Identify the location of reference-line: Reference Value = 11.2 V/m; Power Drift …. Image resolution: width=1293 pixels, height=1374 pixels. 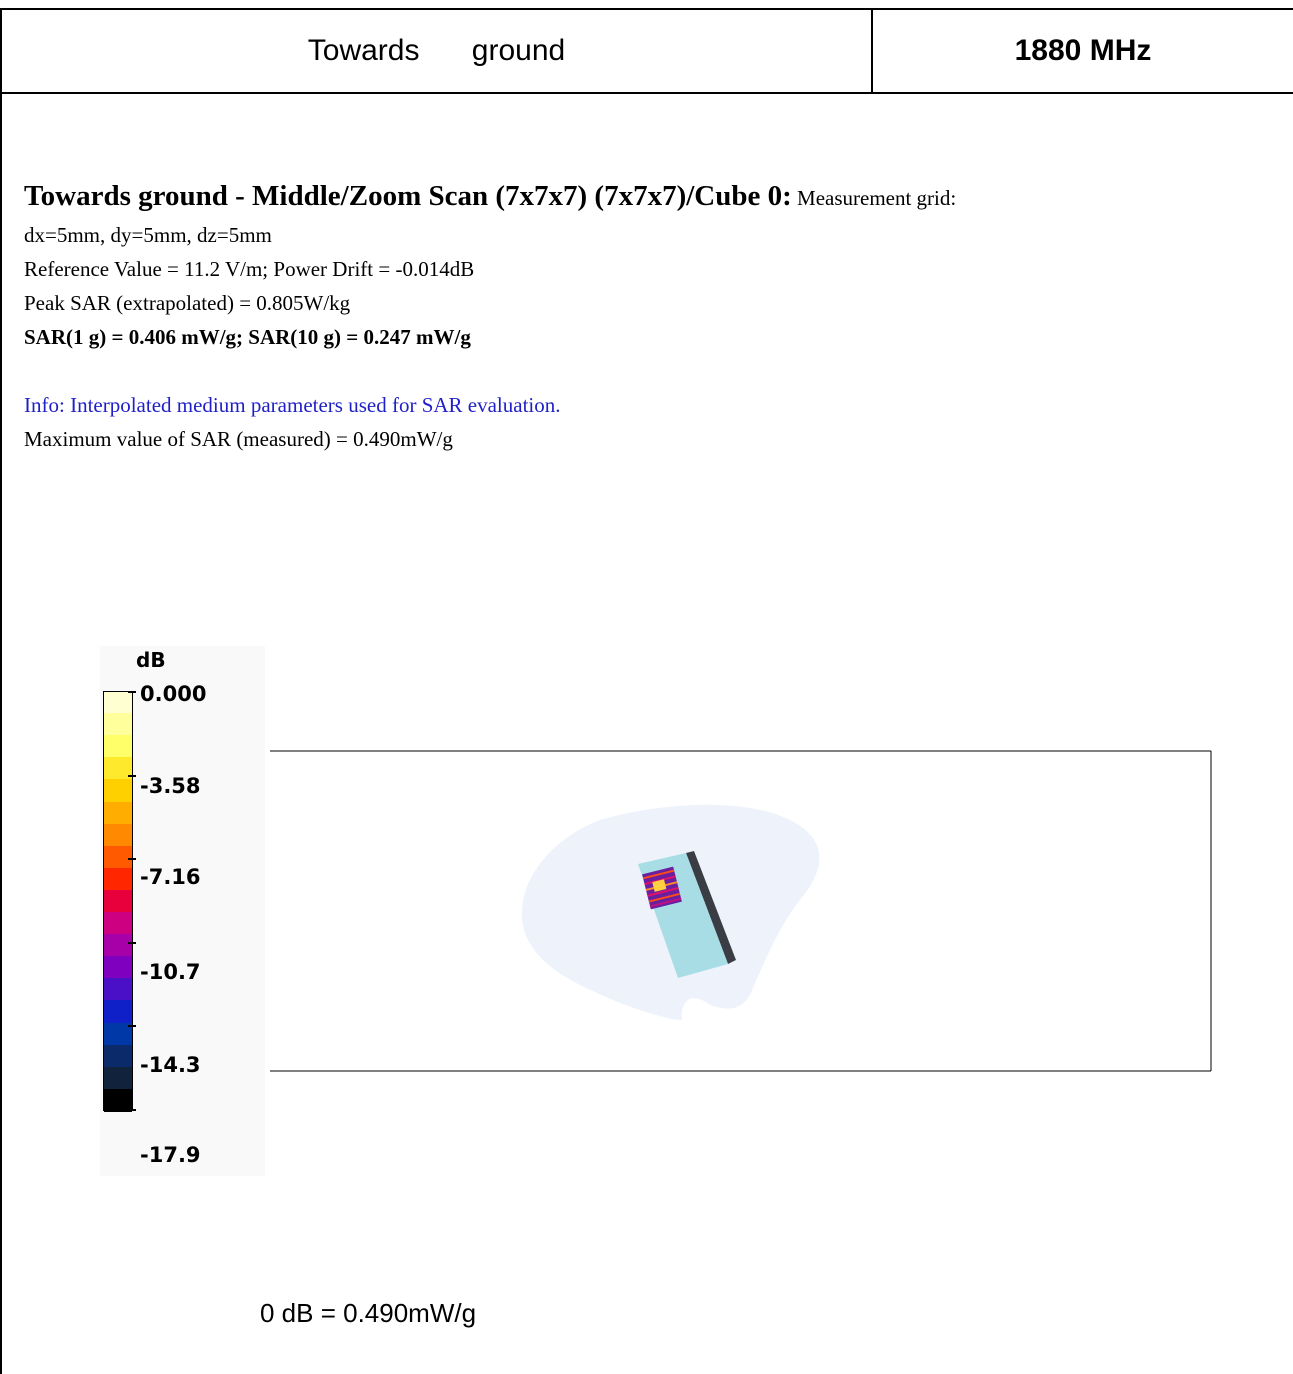
(249, 269).